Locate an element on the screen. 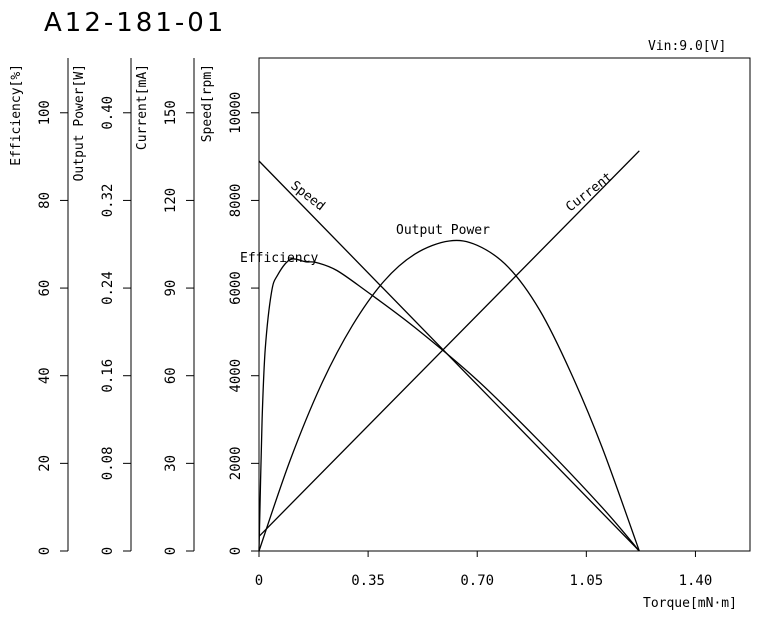 This screenshot has width=770, height=620. speed-axis: 0 2000 4000 6000 8000 10000 Speed[rpm] is located at coordinates (229, 309).